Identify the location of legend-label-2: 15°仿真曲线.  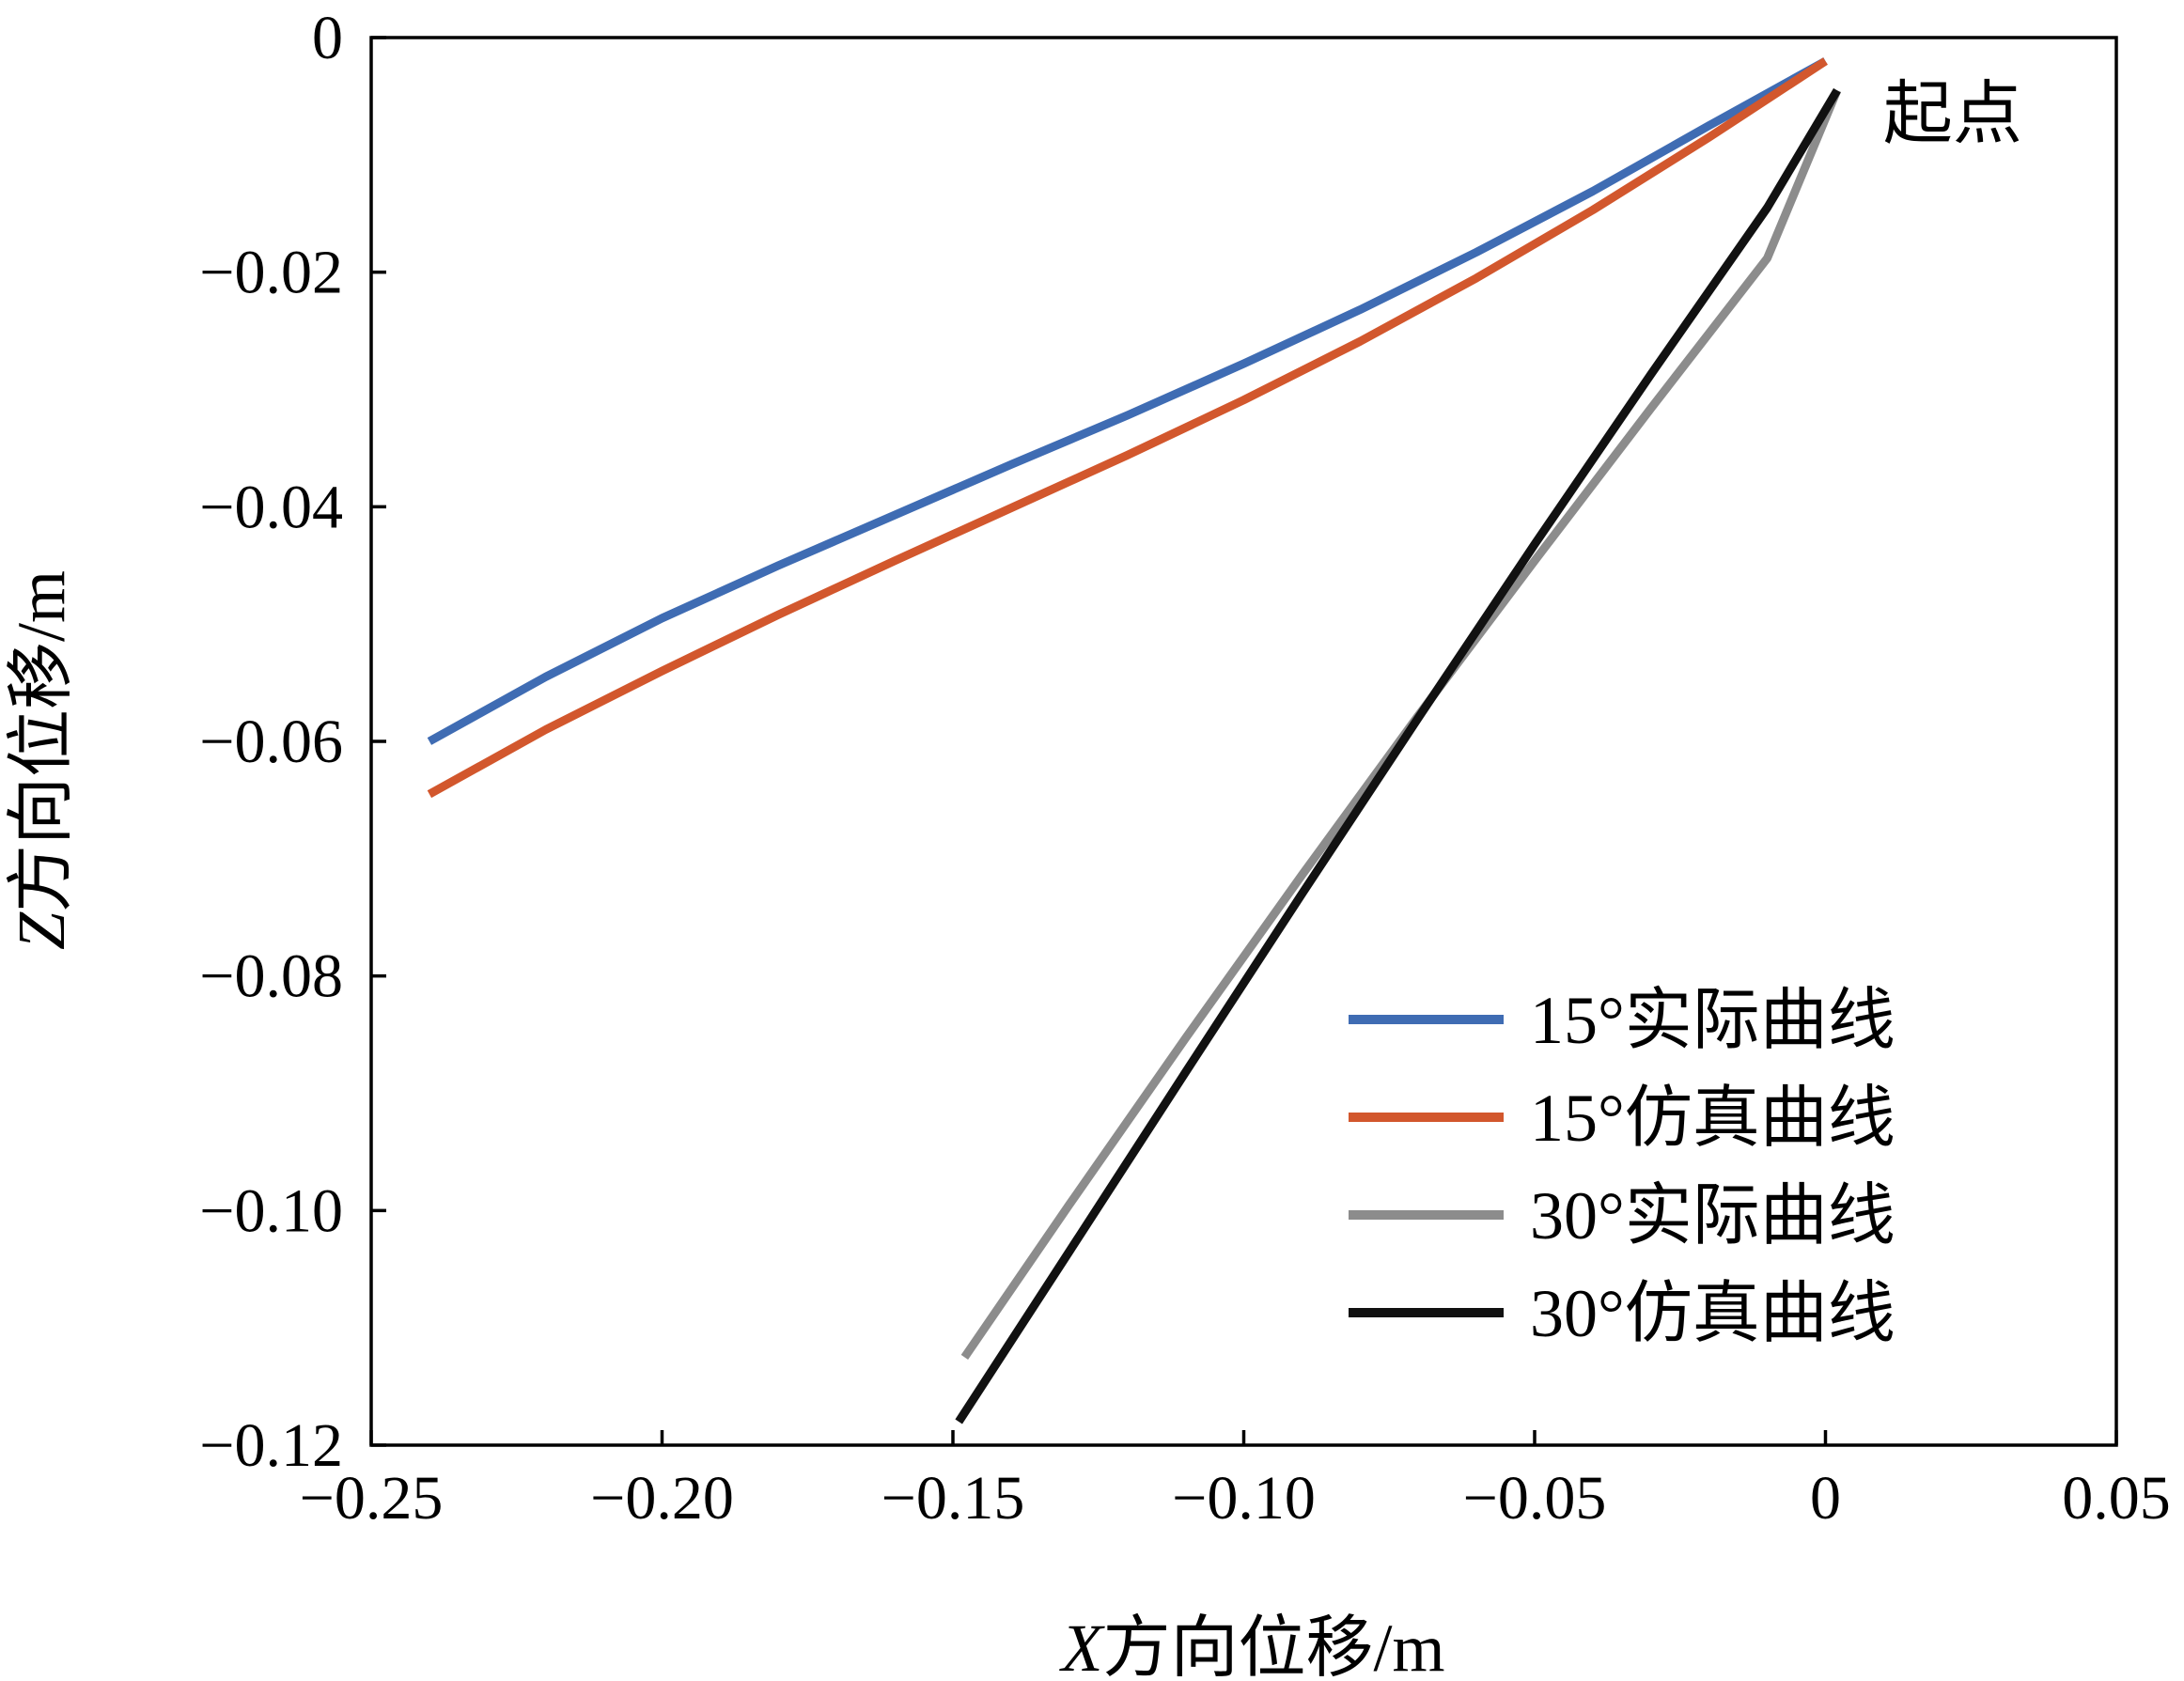
(1713, 1119).